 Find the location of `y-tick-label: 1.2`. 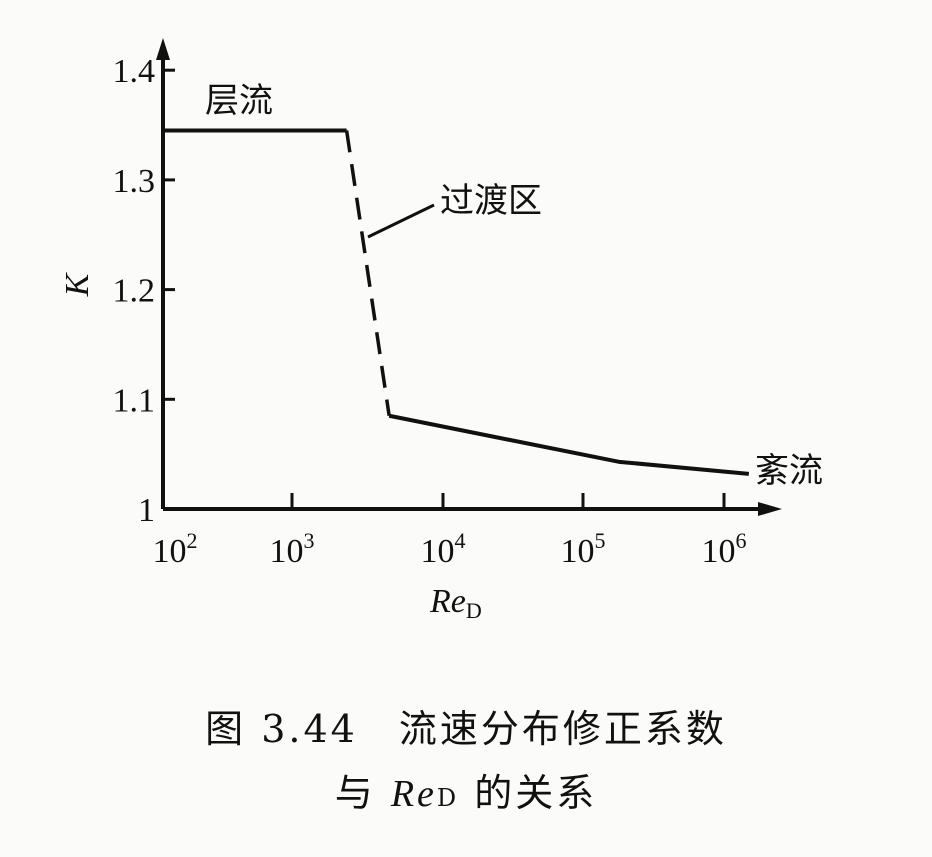

y-tick-label: 1.2 is located at coordinates (134, 291).